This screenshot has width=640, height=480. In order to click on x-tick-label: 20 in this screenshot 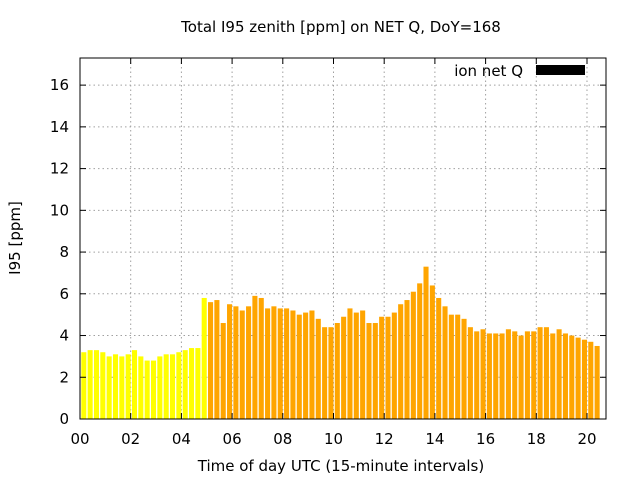, I will do `click(586, 439)`.